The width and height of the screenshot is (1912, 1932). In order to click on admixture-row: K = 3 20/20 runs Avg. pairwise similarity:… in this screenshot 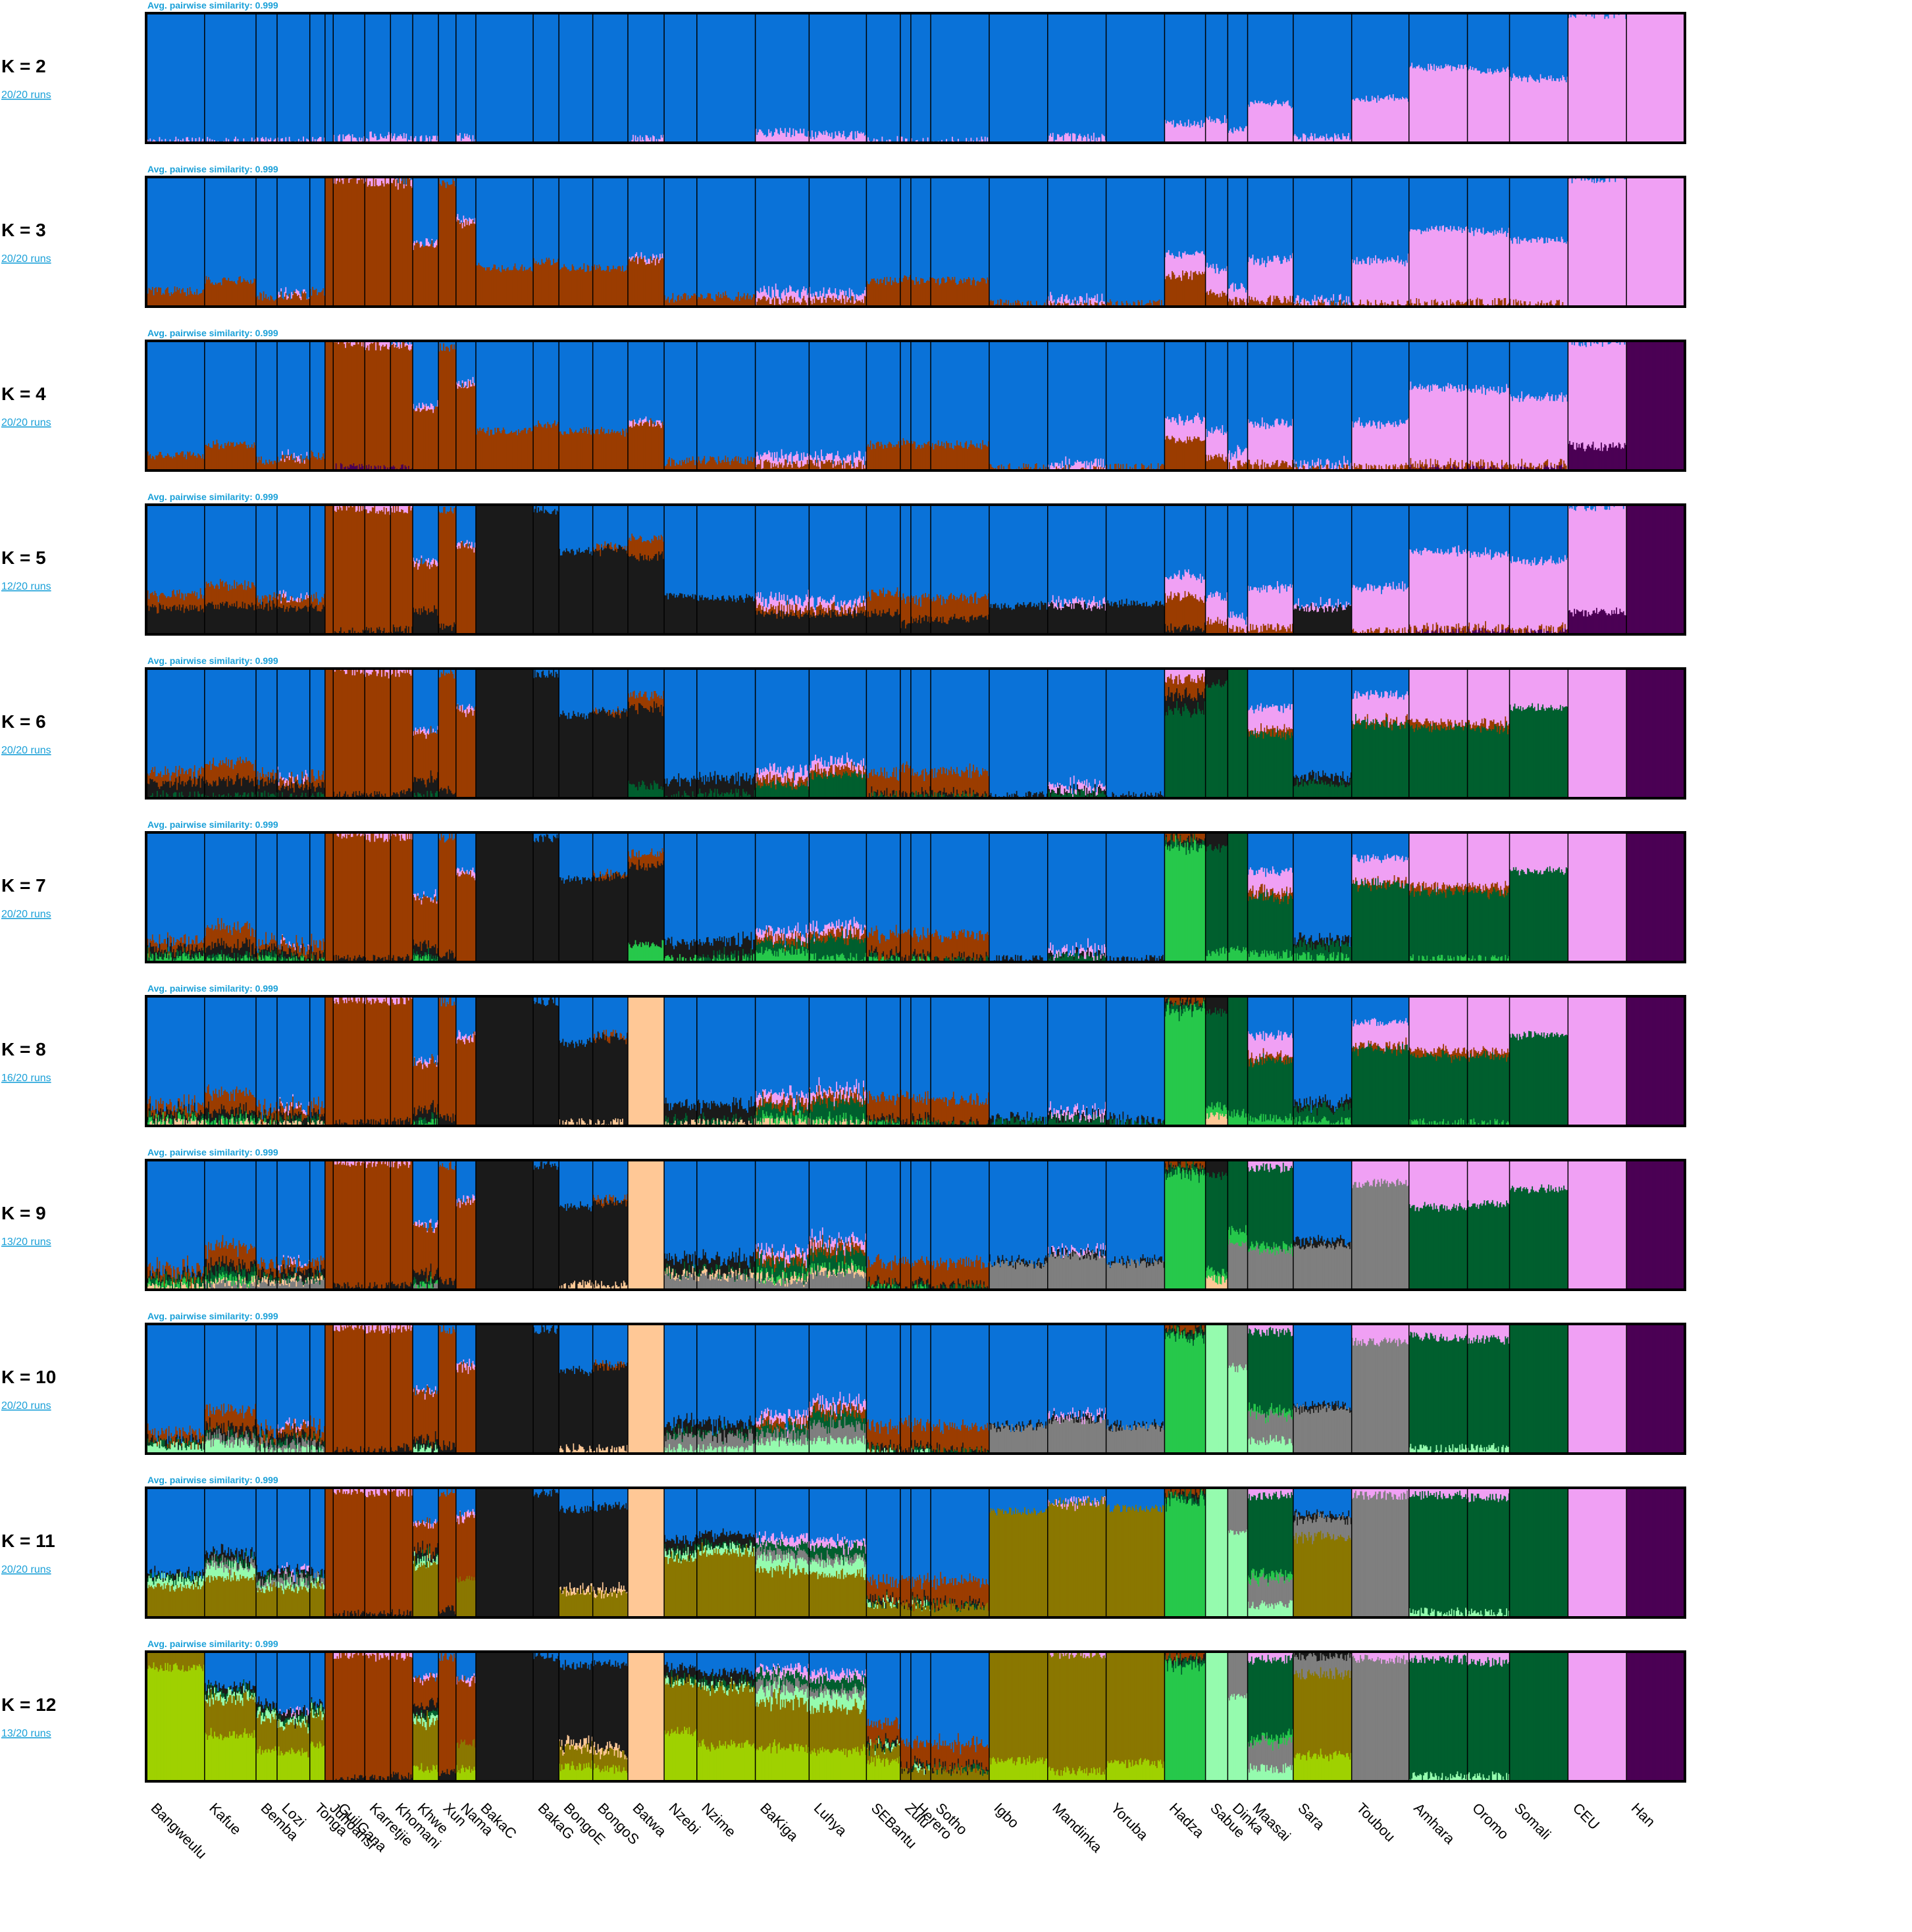, I will do `click(843, 236)`.